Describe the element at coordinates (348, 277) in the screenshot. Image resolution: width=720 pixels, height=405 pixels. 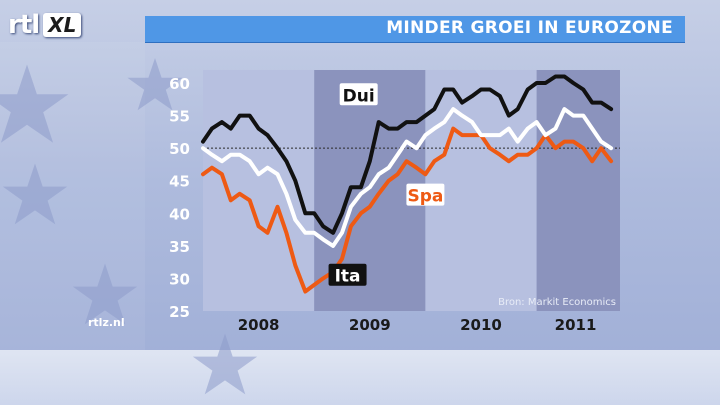
I see `series-label-ita: Ita` at that location.